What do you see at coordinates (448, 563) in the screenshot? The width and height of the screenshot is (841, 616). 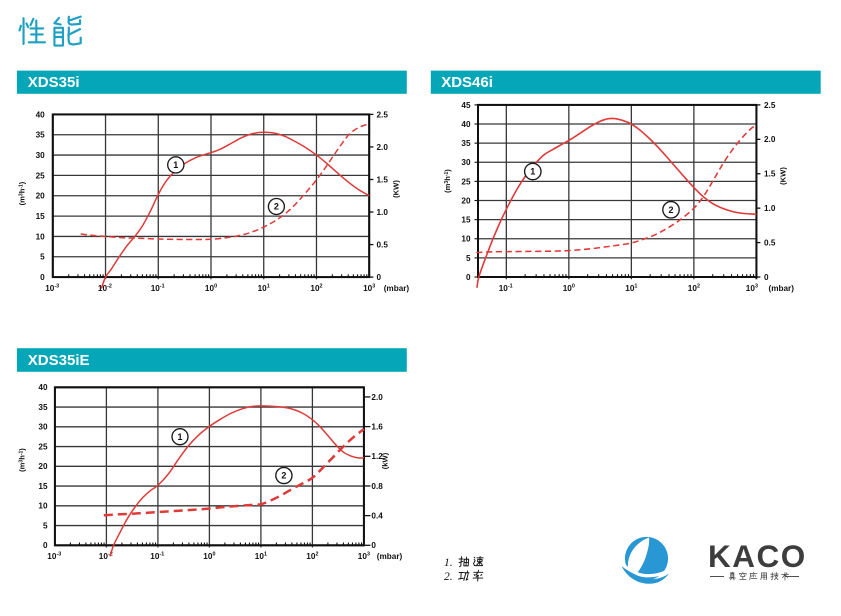 I see `svg-text: 1.` at bounding box center [448, 563].